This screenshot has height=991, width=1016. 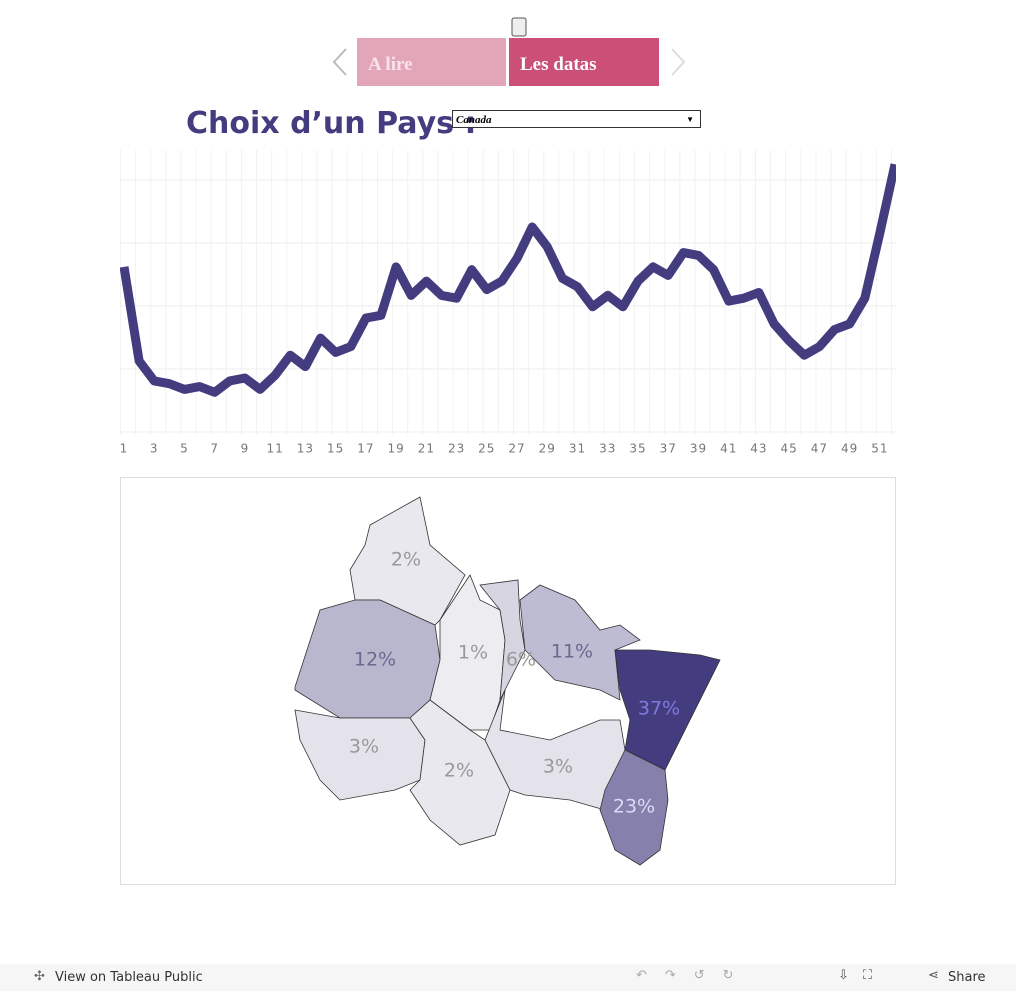 What do you see at coordinates (862, 975) in the screenshot?
I see `toolbar-icons: ⇩⛶` at bounding box center [862, 975].